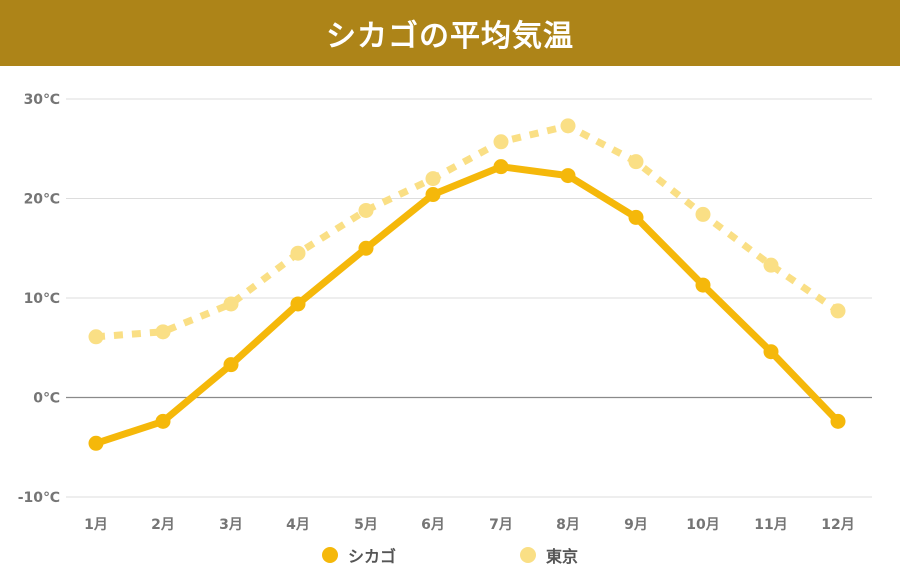  What do you see at coordinates (39, 498) in the screenshot?
I see `y-tick-label: -10℃` at bounding box center [39, 498].